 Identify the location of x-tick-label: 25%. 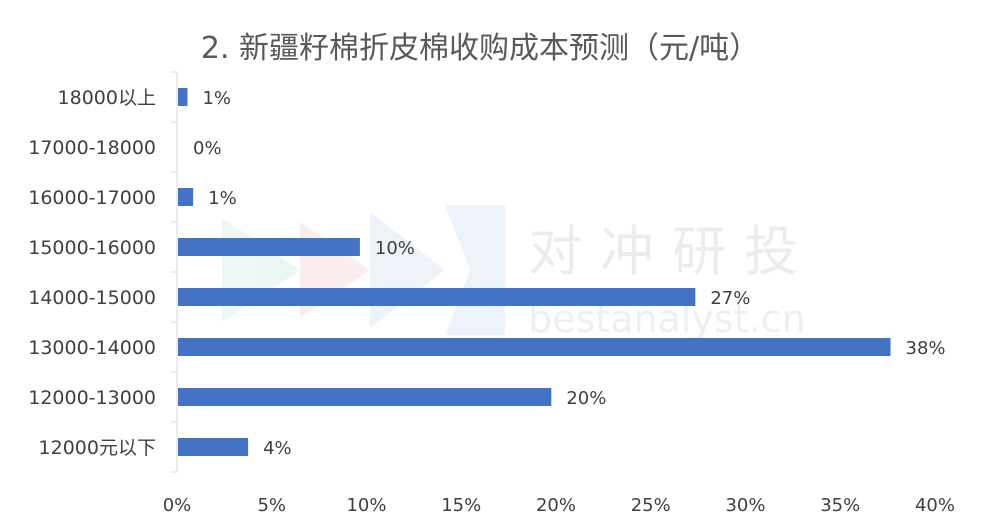
(651, 505).